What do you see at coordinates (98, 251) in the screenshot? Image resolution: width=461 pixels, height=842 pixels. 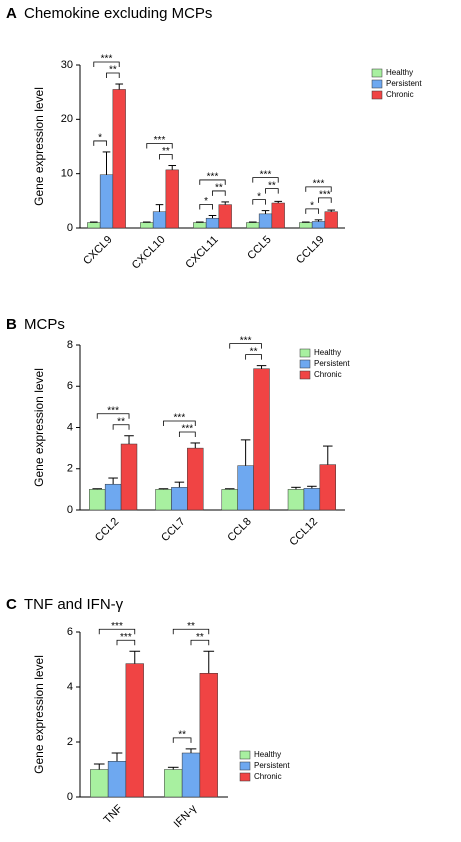 I see `x-tick-label: CXCL9` at bounding box center [98, 251].